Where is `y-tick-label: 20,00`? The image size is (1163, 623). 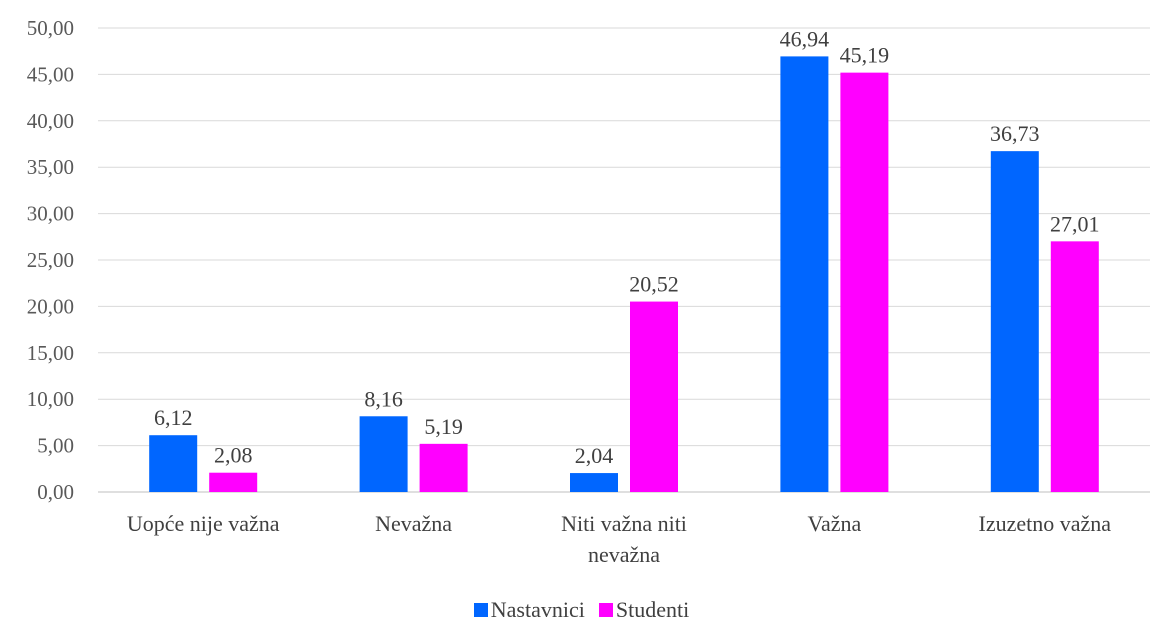 y-tick-label: 20,00 is located at coordinates (50, 306).